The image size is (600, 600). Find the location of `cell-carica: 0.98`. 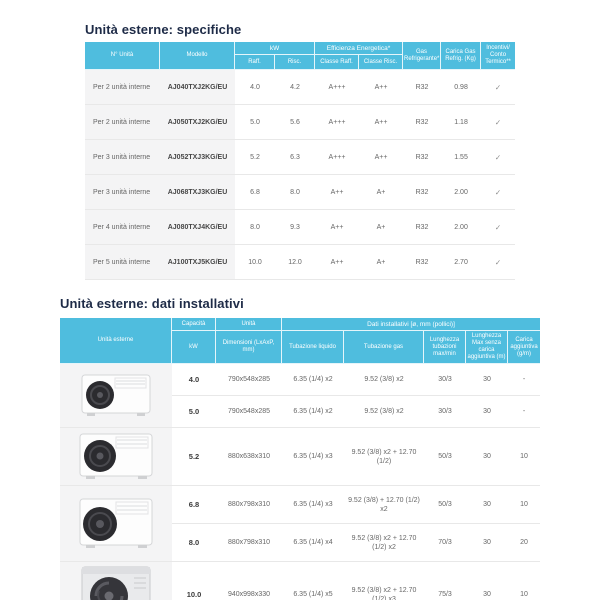

cell-carica: 0.98 is located at coordinates (461, 87).